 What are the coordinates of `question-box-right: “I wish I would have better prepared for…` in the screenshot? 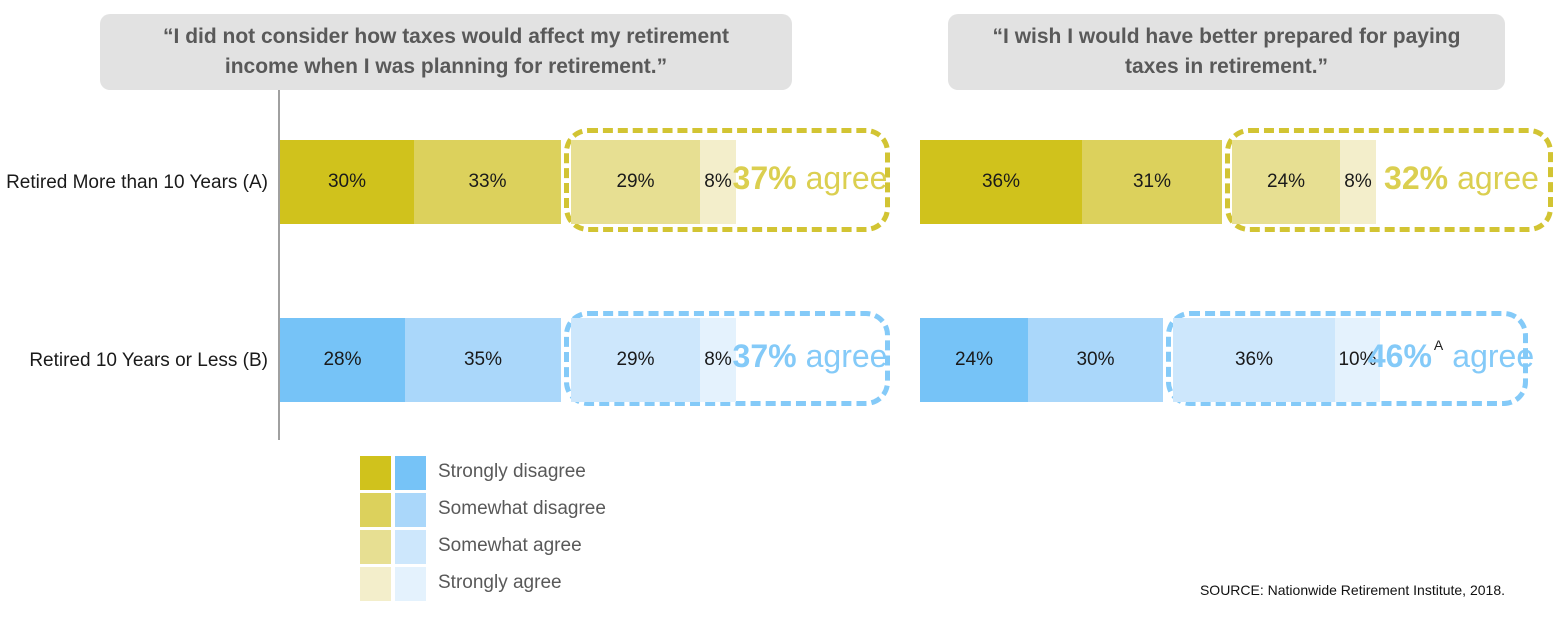 It's located at (1226, 52).